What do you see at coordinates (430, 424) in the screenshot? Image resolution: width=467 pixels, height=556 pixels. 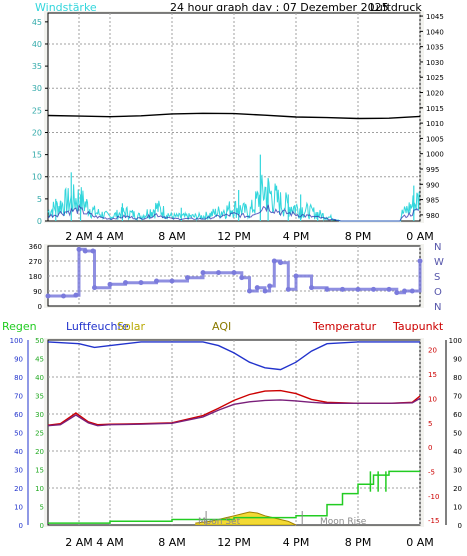 I see `p3-right-tick-4: 5` at bounding box center [430, 424].